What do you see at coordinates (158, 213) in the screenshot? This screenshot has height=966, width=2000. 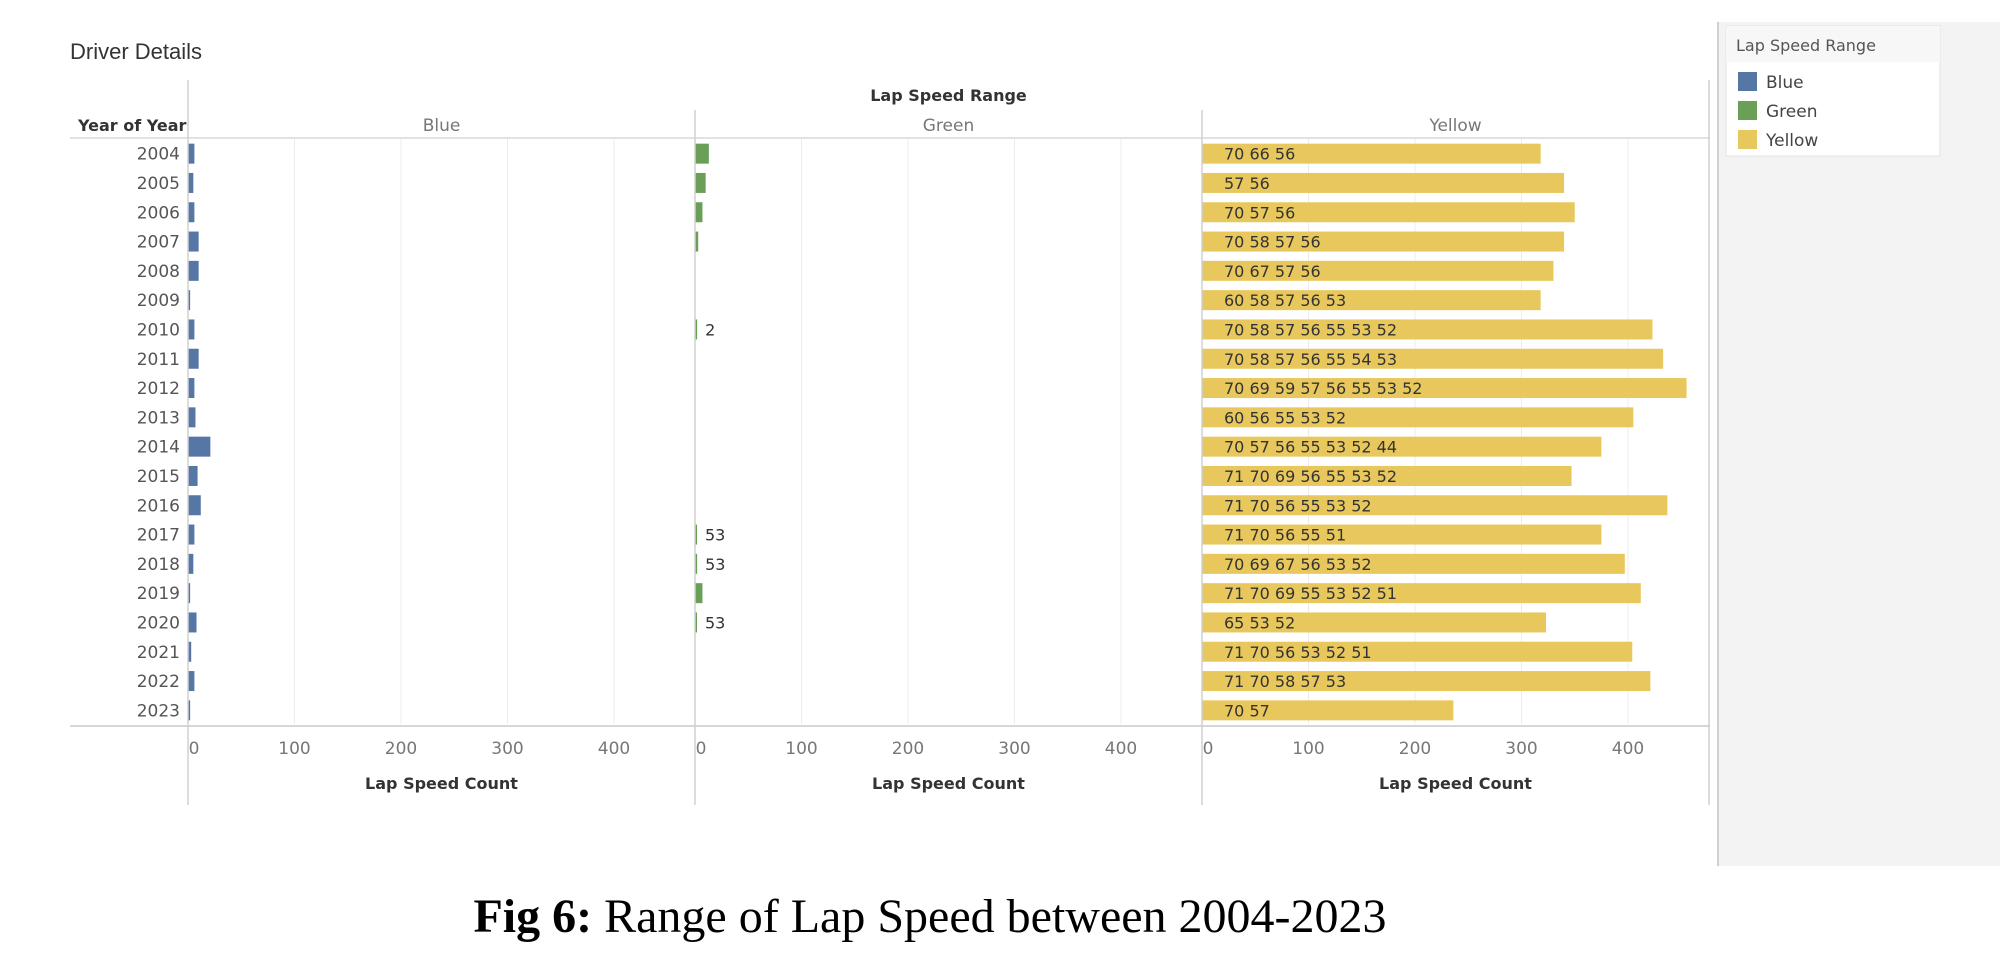 I see `year-label: 2006` at bounding box center [158, 213].